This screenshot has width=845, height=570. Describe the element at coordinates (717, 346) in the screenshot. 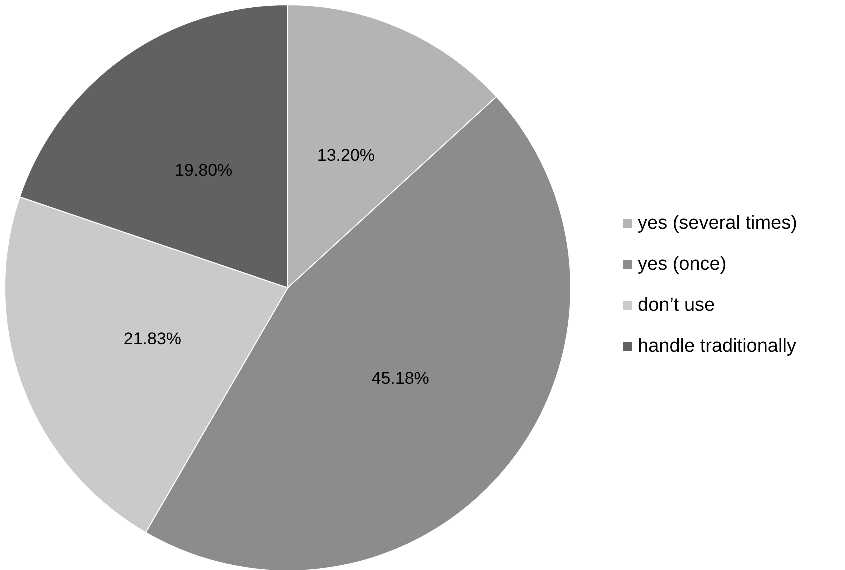

I see `legend-label: handle traditionally` at that location.